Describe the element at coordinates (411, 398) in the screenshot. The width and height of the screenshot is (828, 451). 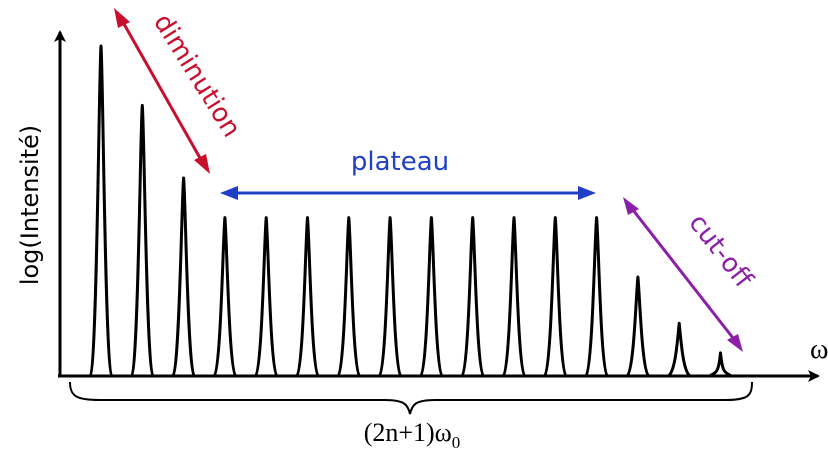
I see `bracket-brace` at that location.